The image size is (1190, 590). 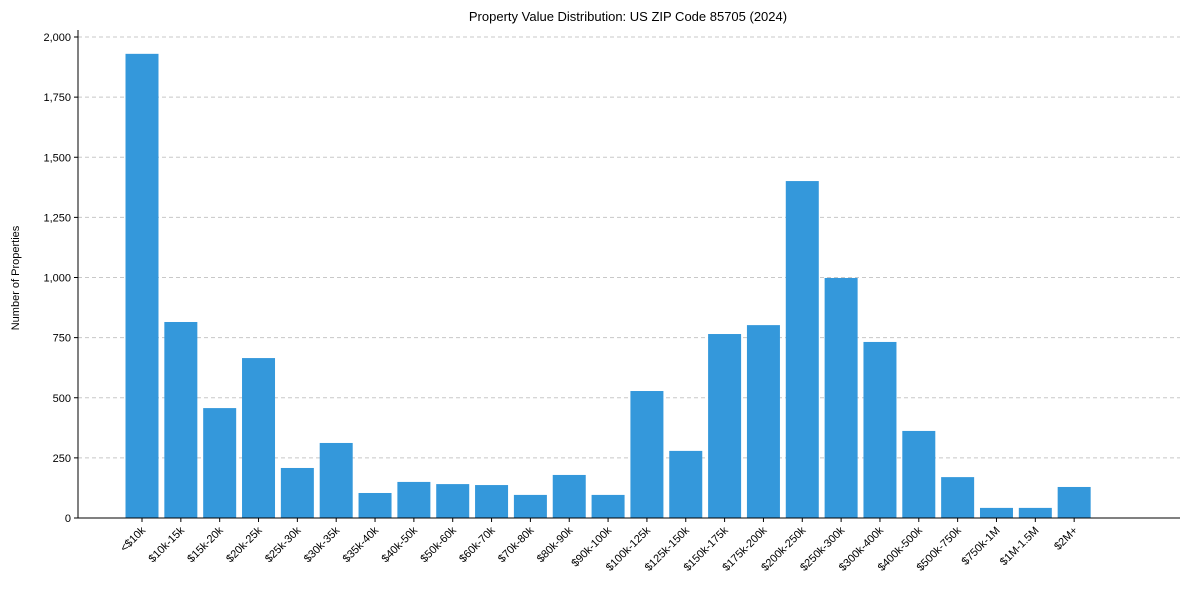 What do you see at coordinates (1066, 539) in the screenshot?
I see `x-tick-label: $2M+` at bounding box center [1066, 539].